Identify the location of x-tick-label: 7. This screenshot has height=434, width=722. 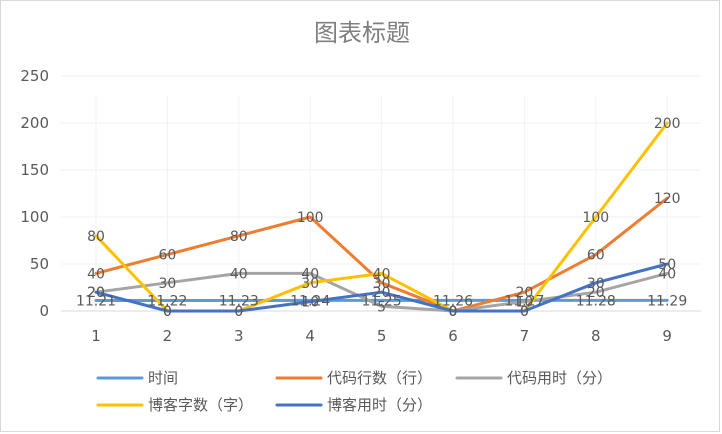
(525, 336).